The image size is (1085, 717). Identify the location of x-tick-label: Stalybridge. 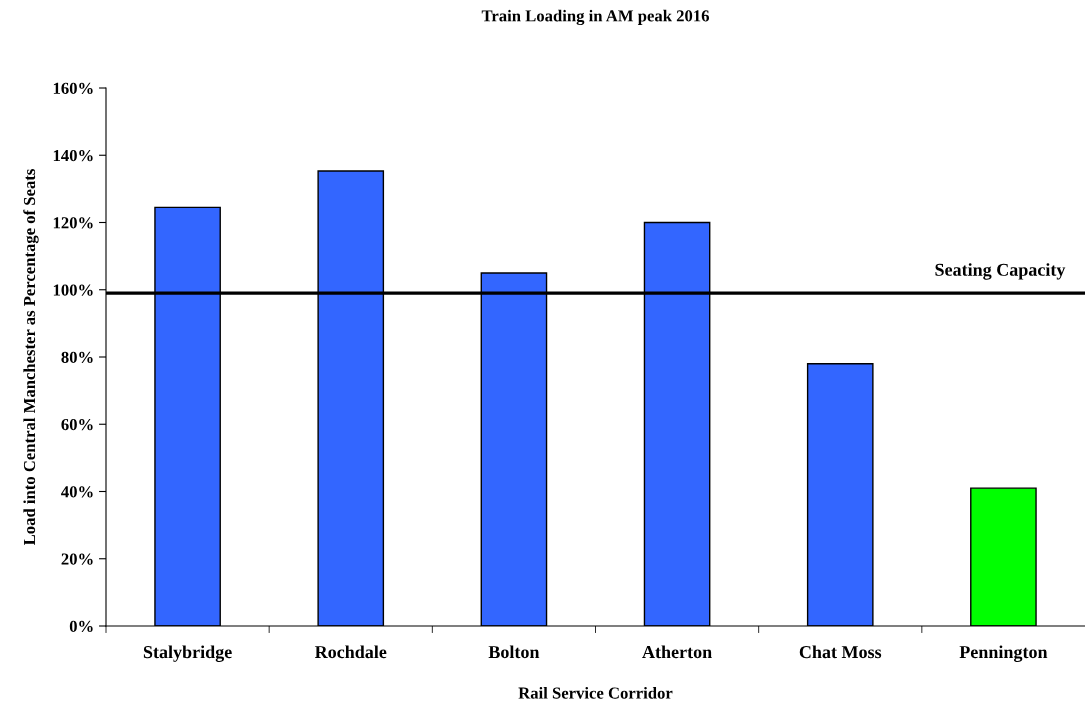
(187, 653).